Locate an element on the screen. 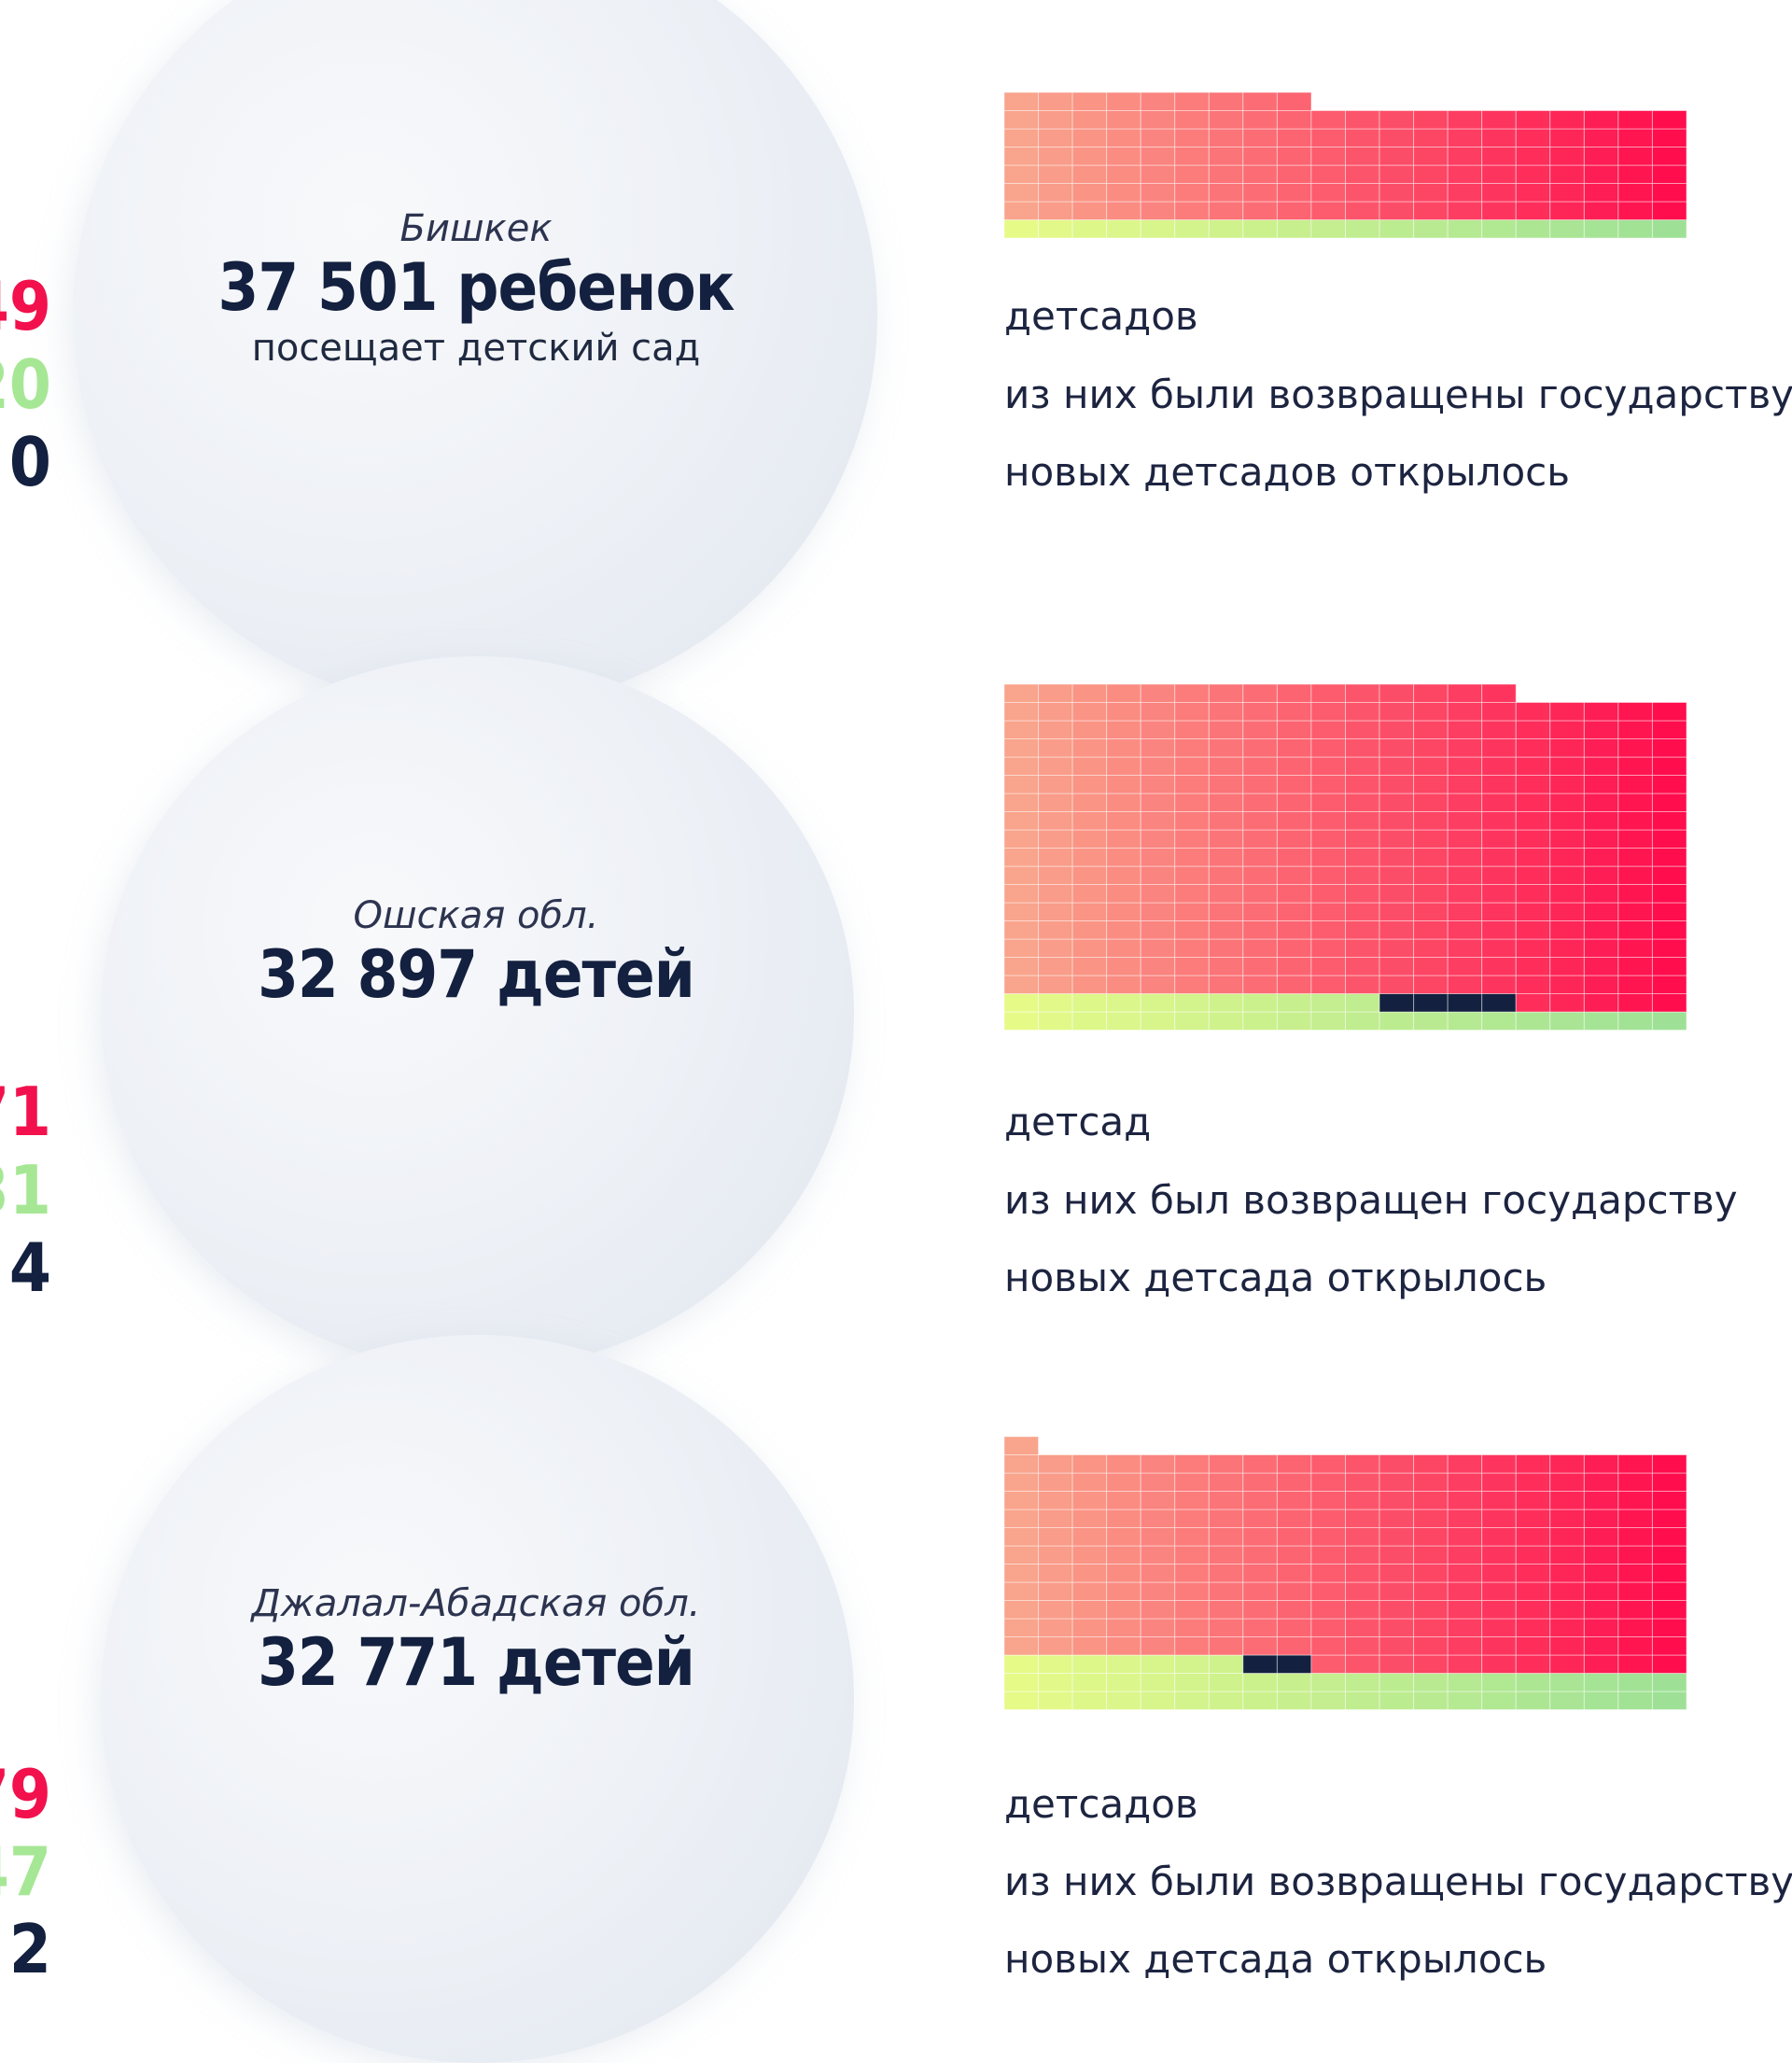 This screenshot has height=2063, width=1792. stat-returned-value: 47 is located at coordinates (25, 1872).